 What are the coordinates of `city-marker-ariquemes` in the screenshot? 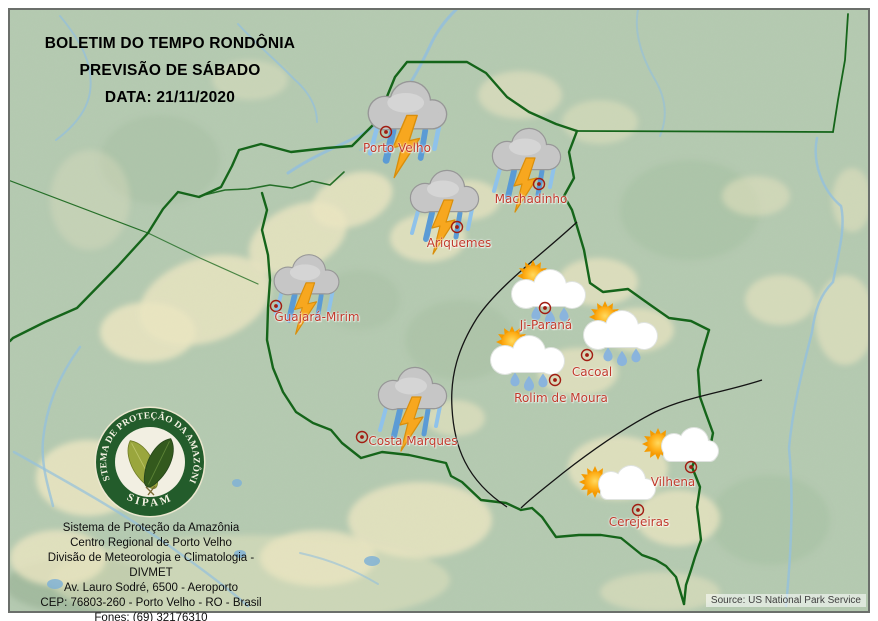 It's located at (457, 227).